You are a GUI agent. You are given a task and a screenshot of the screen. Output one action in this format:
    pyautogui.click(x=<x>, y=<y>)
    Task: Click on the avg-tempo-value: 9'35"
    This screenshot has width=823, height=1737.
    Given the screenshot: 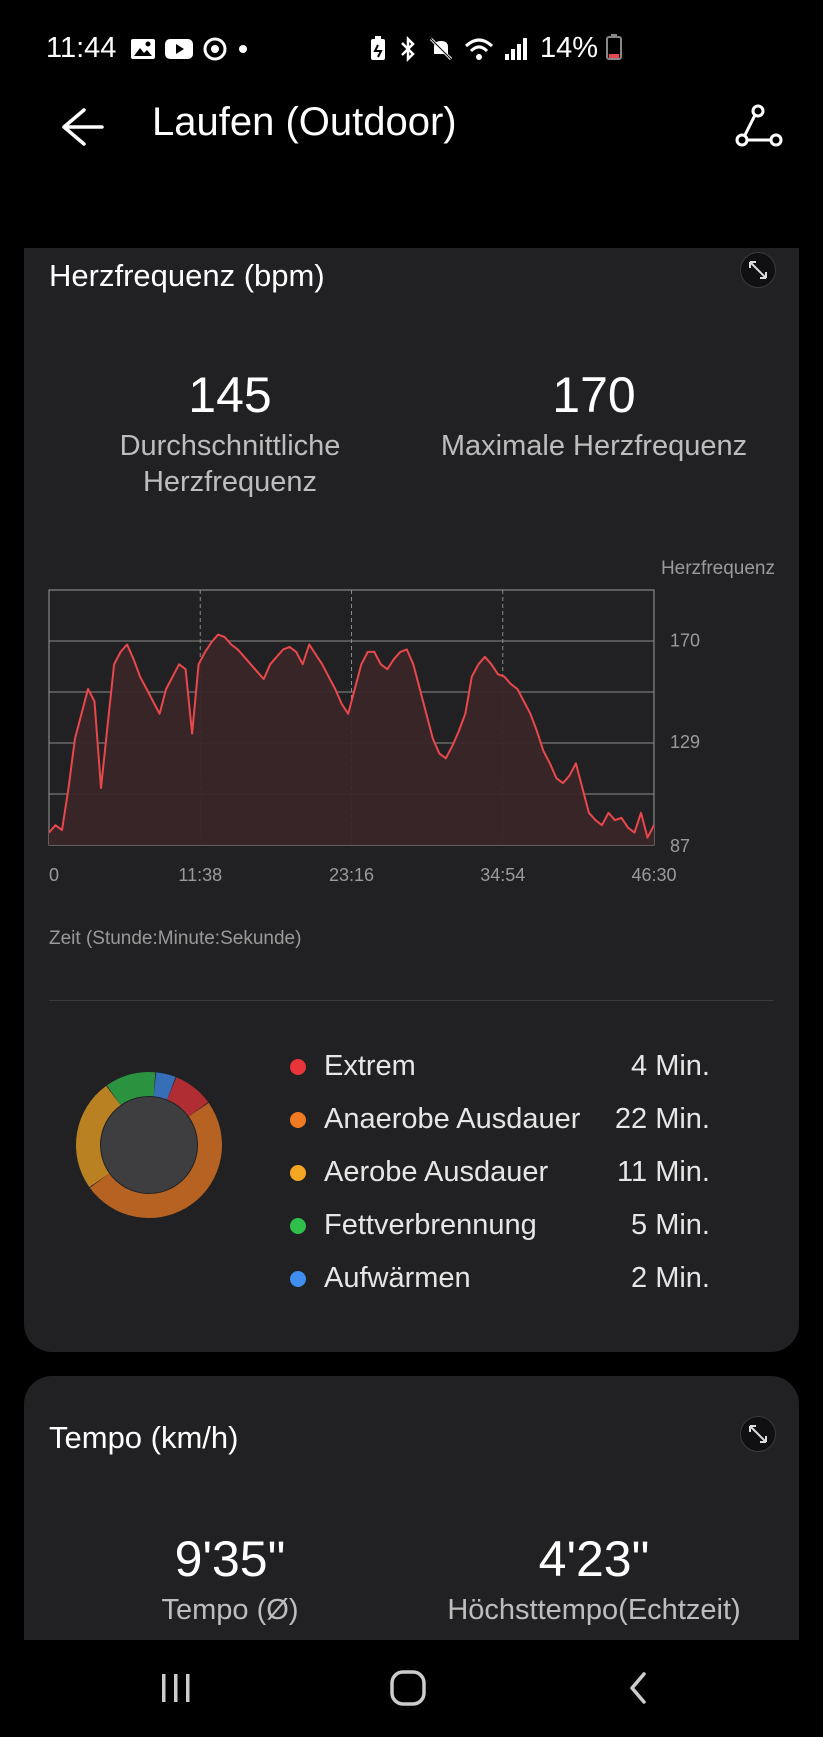 What is the action you would take?
    pyautogui.click(x=230, y=1559)
    